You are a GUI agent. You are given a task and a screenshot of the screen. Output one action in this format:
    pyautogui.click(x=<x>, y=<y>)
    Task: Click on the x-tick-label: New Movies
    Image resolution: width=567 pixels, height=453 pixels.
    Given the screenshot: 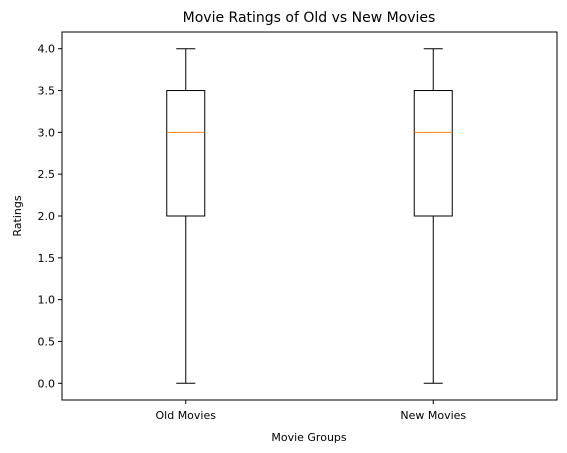 What is the action you would take?
    pyautogui.click(x=433, y=415)
    